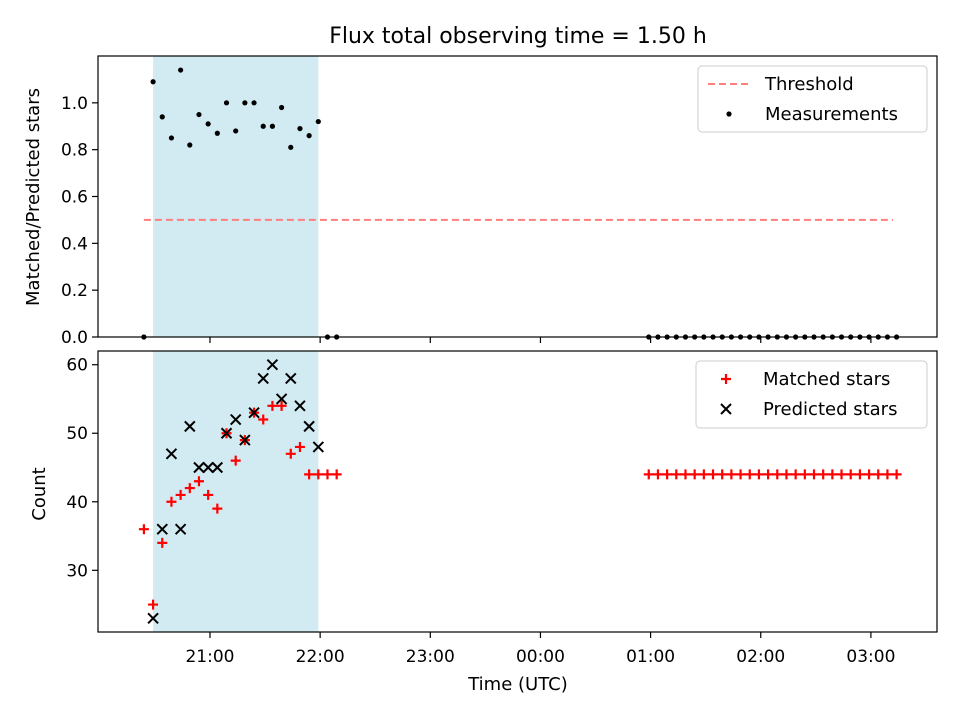 This screenshot has width=960, height=720. I want to click on top-legend: Threshold Measurements, so click(812, 99).